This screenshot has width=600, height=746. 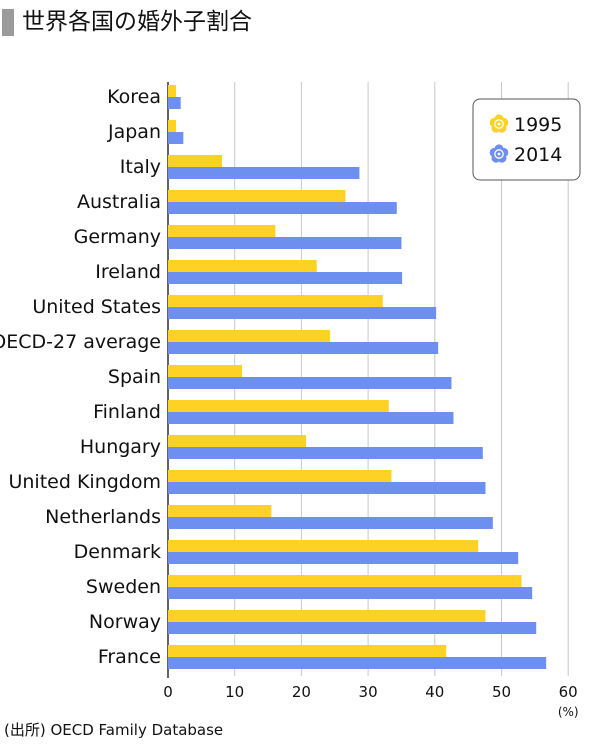 What do you see at coordinates (172, 126) in the screenshot?
I see `bar-1995-japan` at bounding box center [172, 126].